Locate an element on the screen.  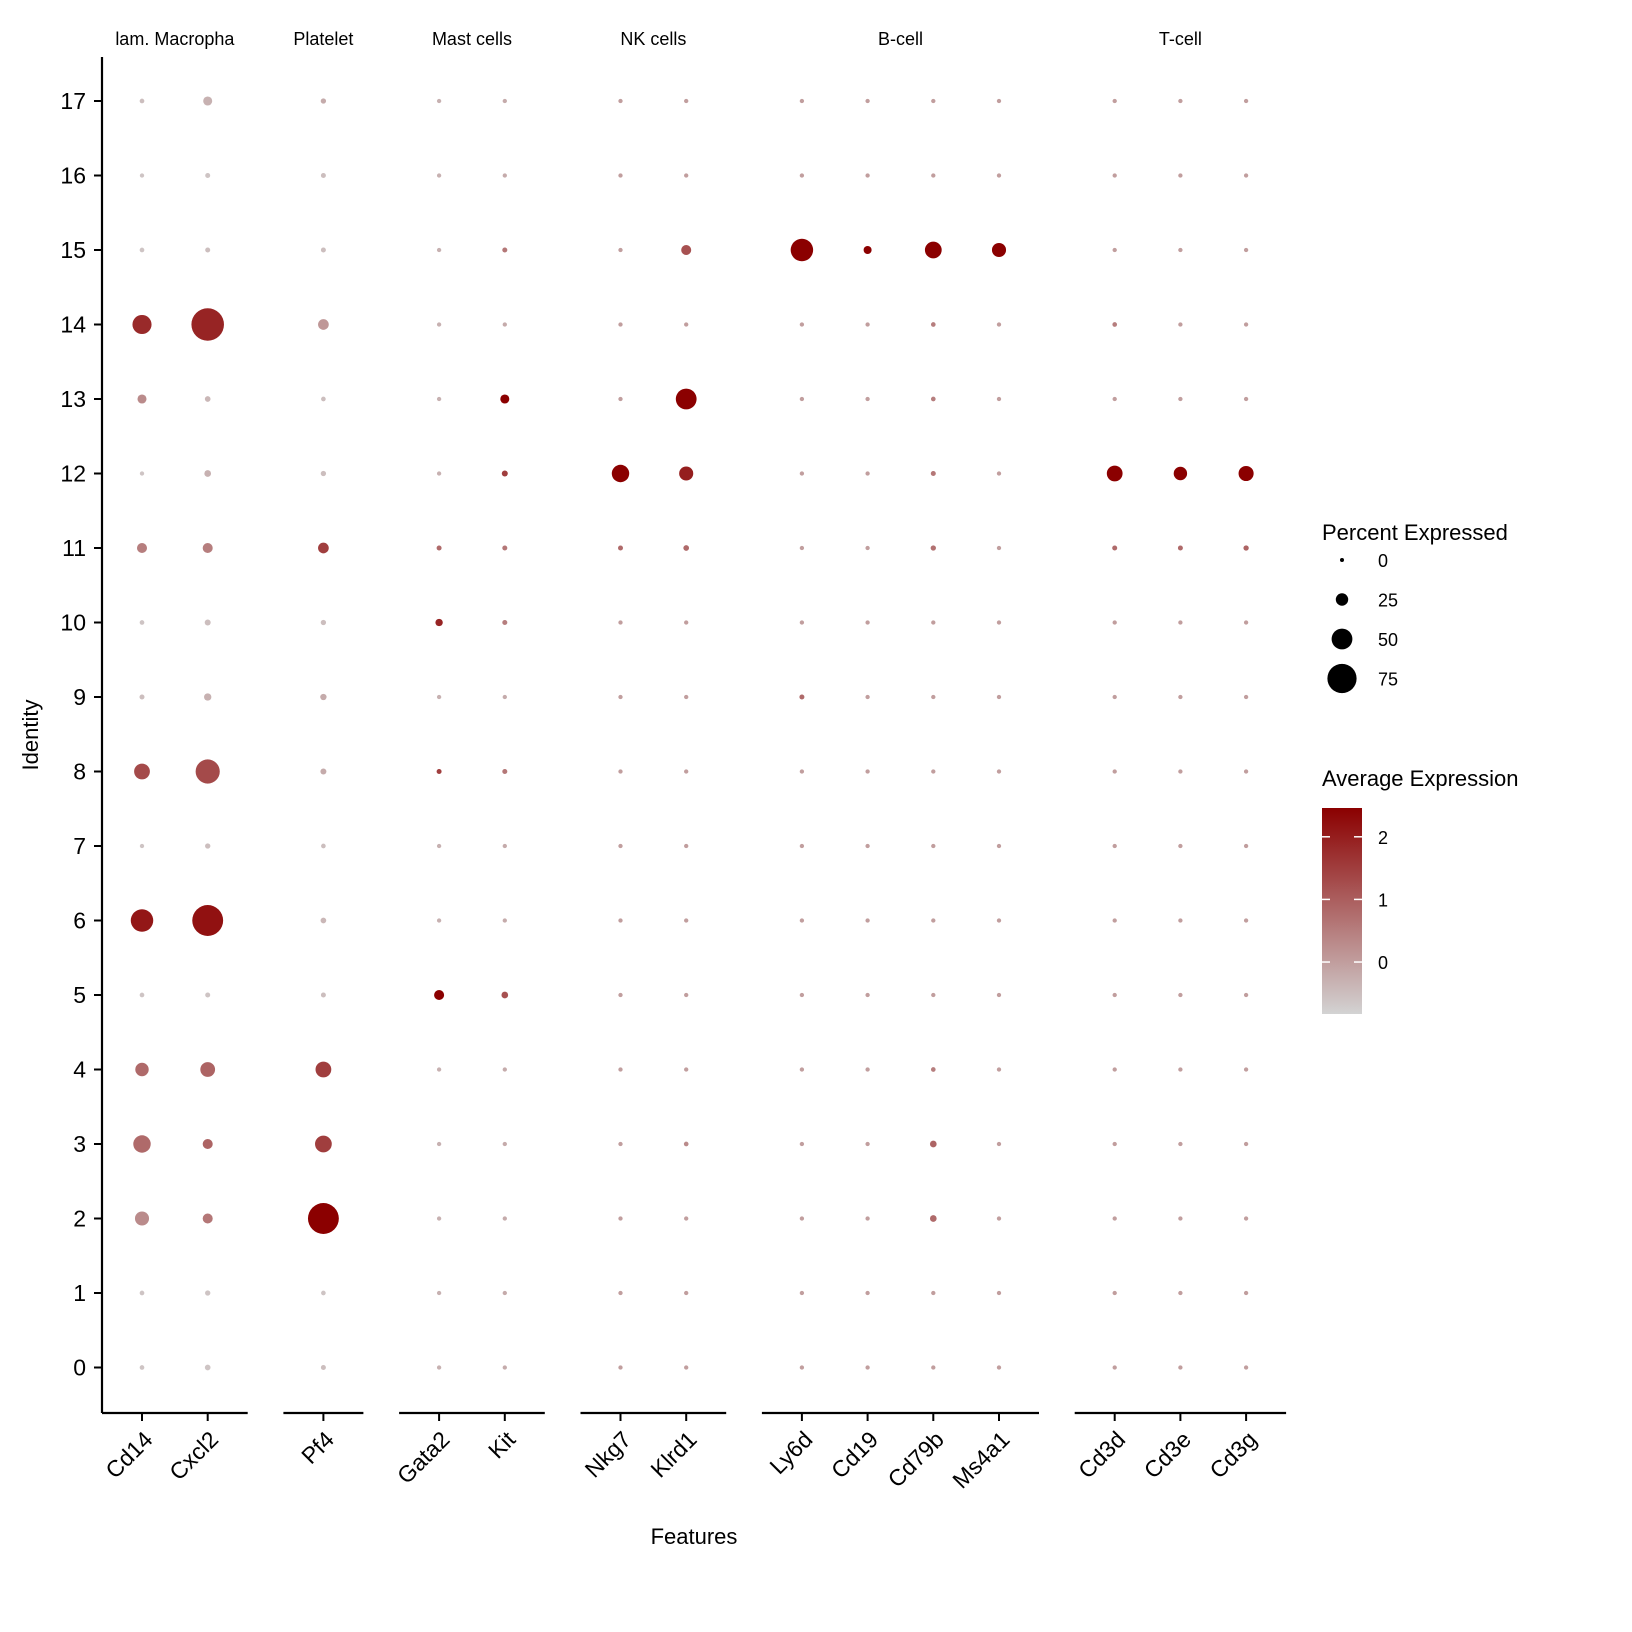
y-tick-label: 12 is located at coordinates (73, 474).